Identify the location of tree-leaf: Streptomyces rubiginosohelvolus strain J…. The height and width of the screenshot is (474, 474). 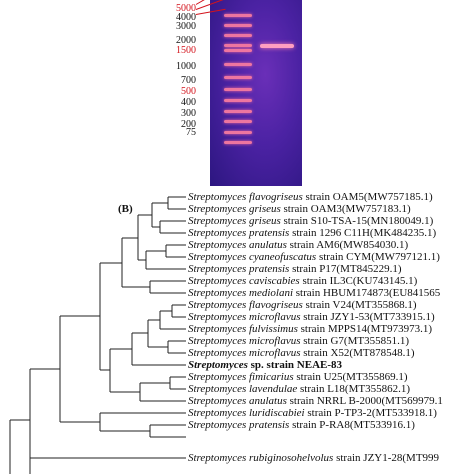
(314, 458).